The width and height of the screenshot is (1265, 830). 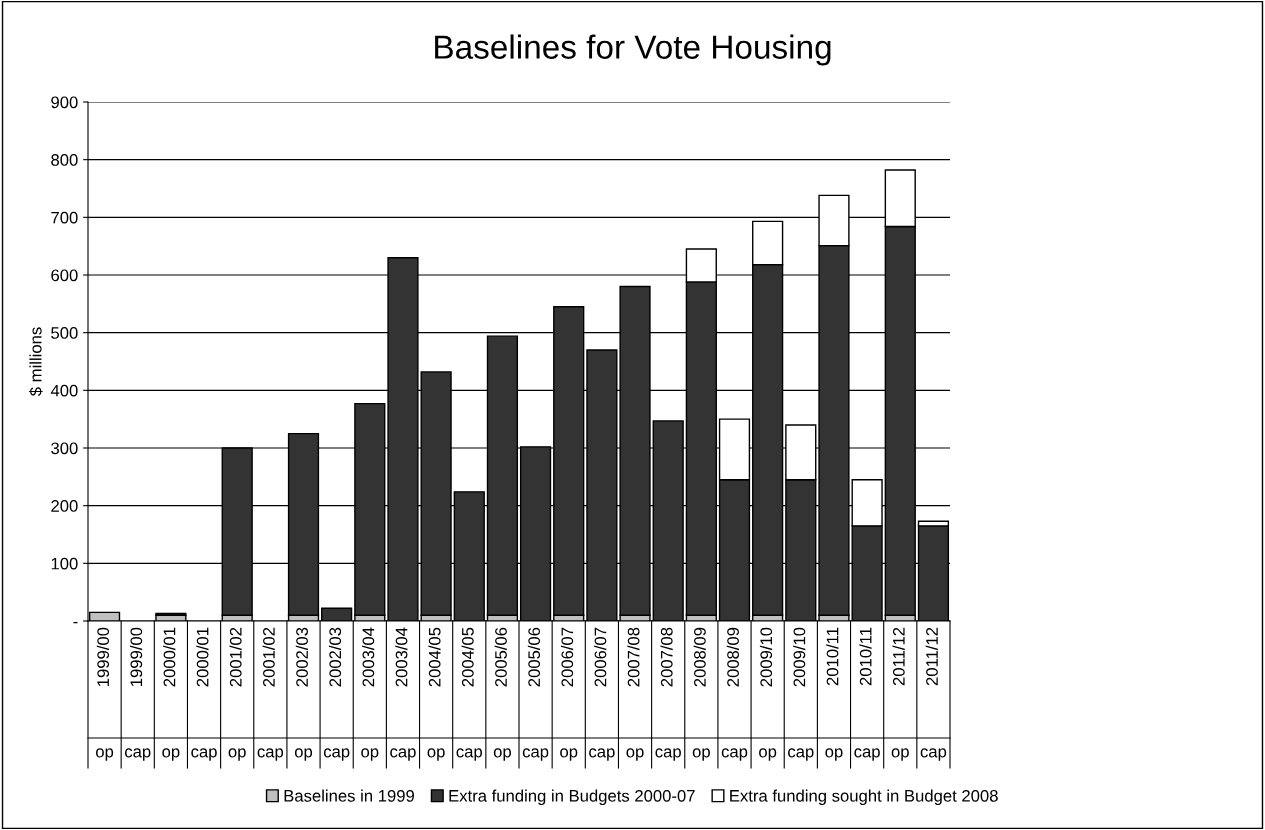 I want to click on category-label: 2001/02 cap, so click(x=270, y=694).